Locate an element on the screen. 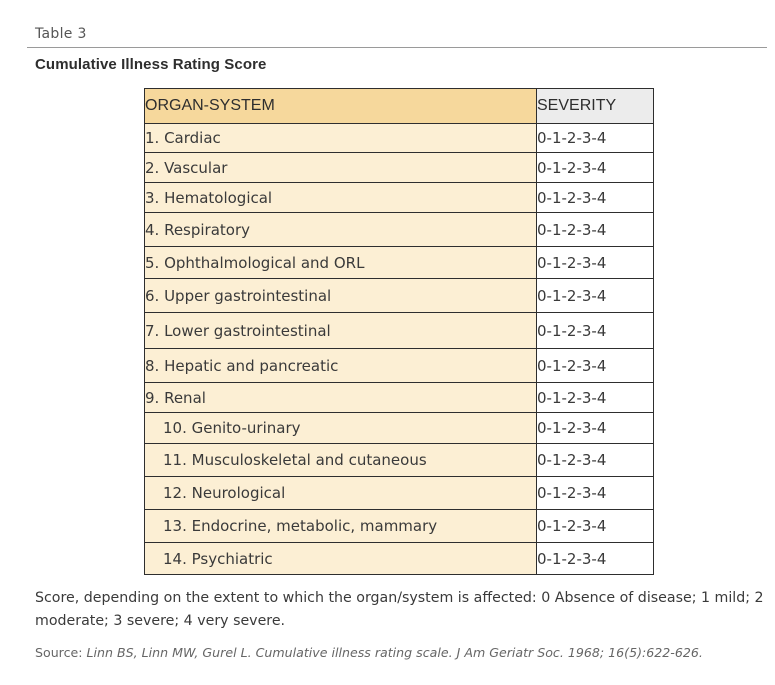 The image size is (775, 685). table-row: 12. Neurological 0-1-2-3-4 is located at coordinates (399, 493).